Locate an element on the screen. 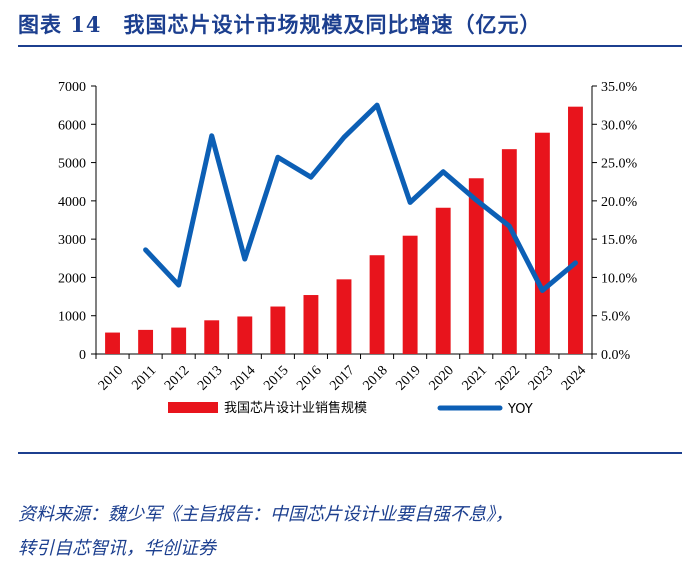 This screenshot has width=699, height=573. x-tick-label: 2022 is located at coordinates (508, 378).